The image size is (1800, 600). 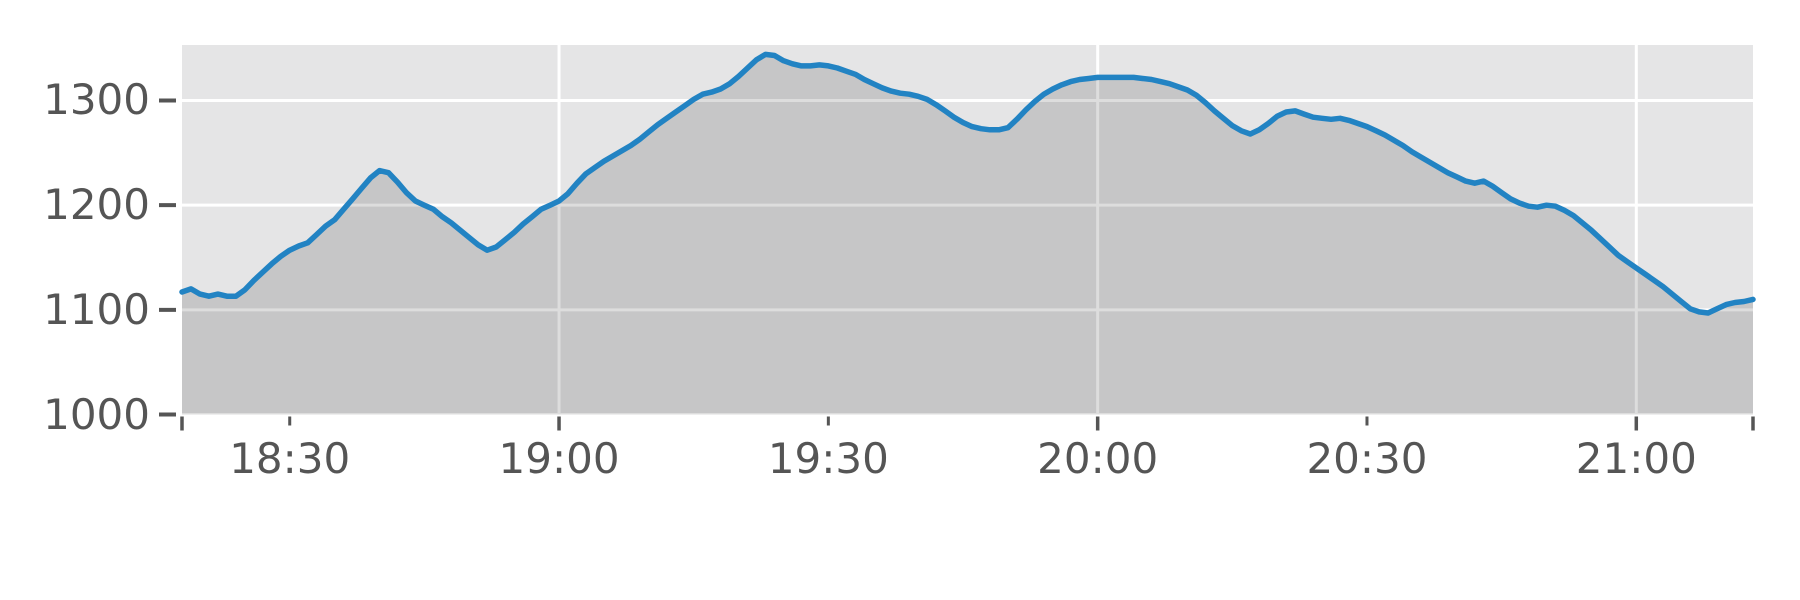 I want to click on x-tick-label: 20:00, so click(x=1098, y=458).